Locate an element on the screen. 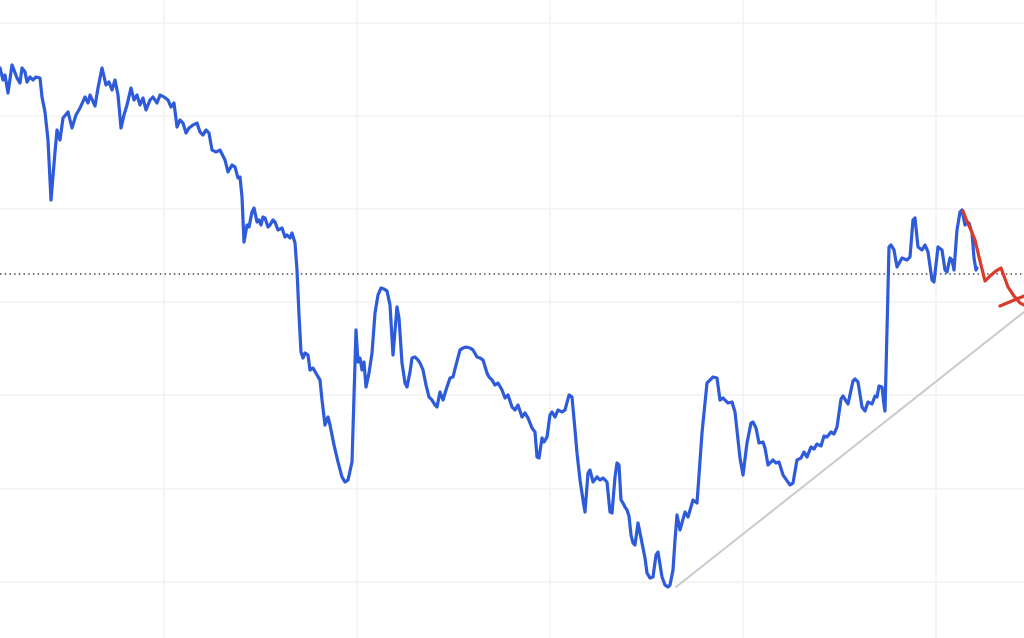  decline-line is located at coordinates (992, 258).